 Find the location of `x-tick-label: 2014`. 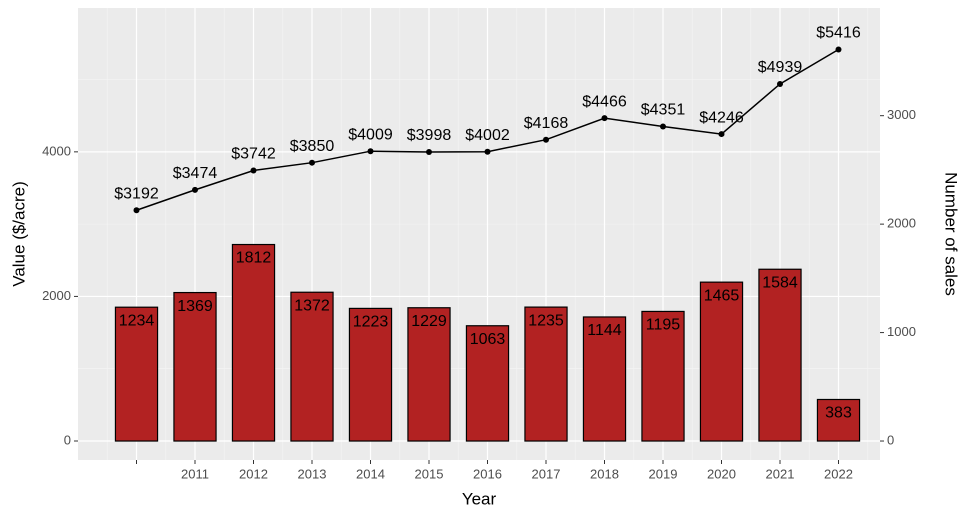

x-tick-label: 2014 is located at coordinates (370, 473).